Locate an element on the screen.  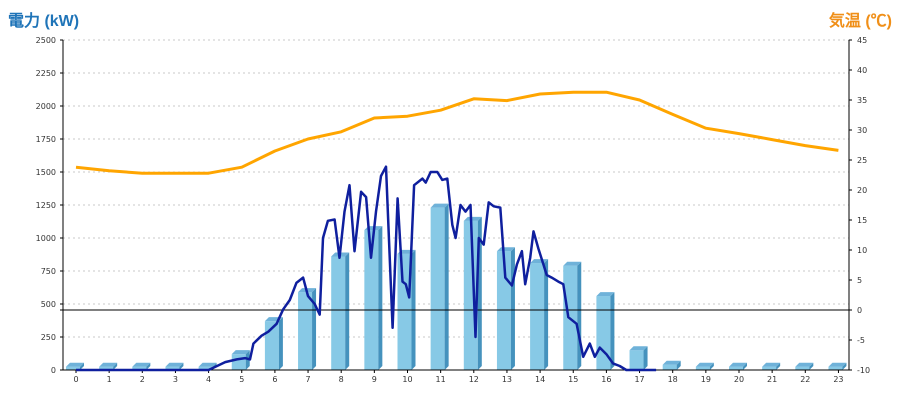
x-tick-label: 0 is located at coordinates (75, 379).